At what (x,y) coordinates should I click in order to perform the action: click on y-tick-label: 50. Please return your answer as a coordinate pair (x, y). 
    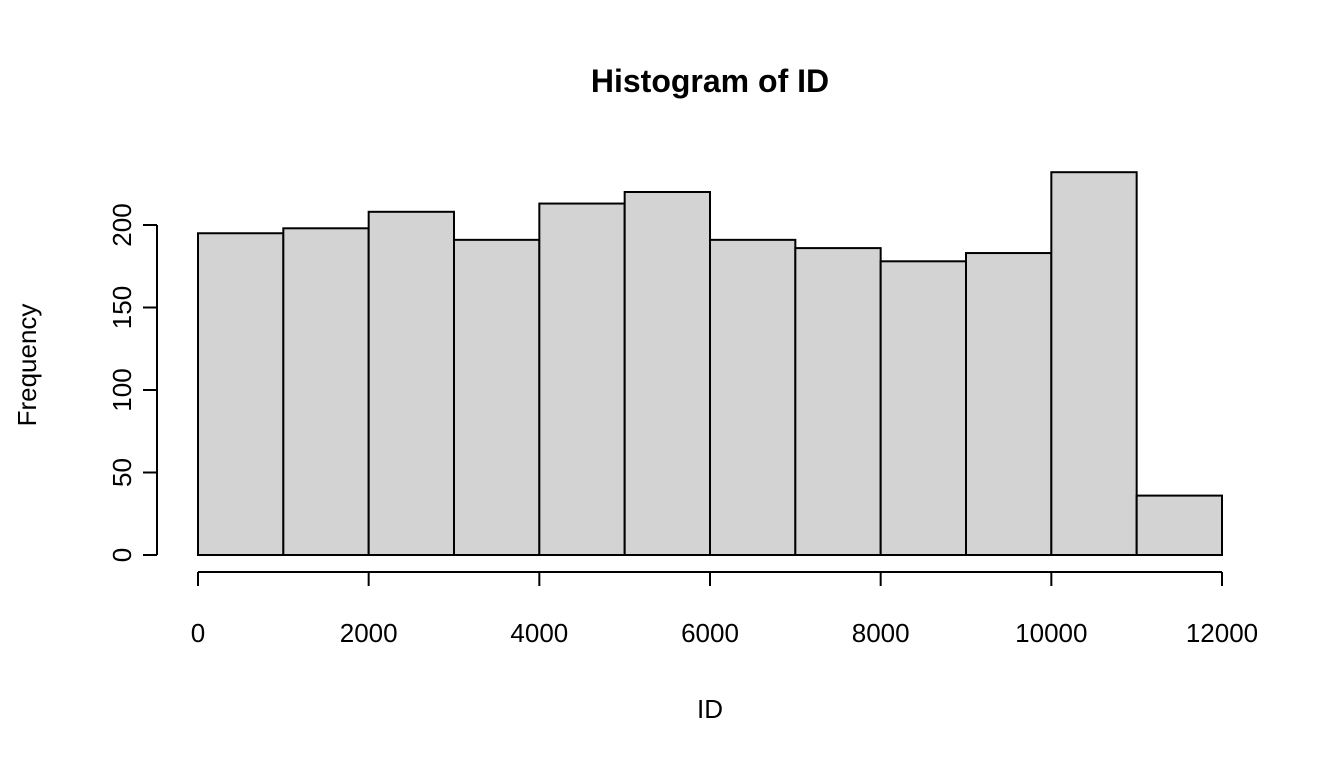
    Looking at the image, I should click on (122, 472).